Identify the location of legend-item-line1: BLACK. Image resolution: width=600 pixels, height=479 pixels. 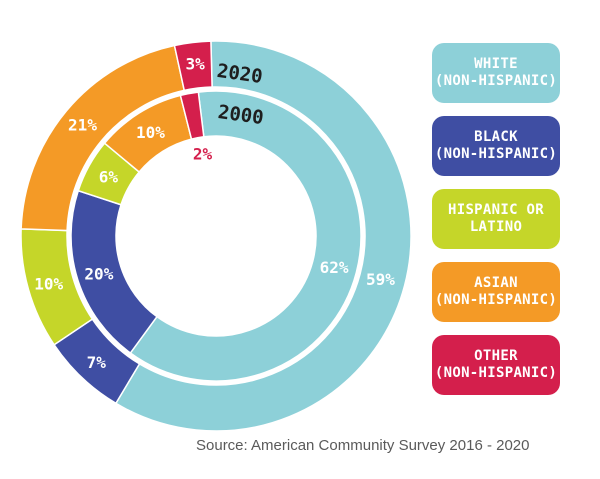
(496, 137).